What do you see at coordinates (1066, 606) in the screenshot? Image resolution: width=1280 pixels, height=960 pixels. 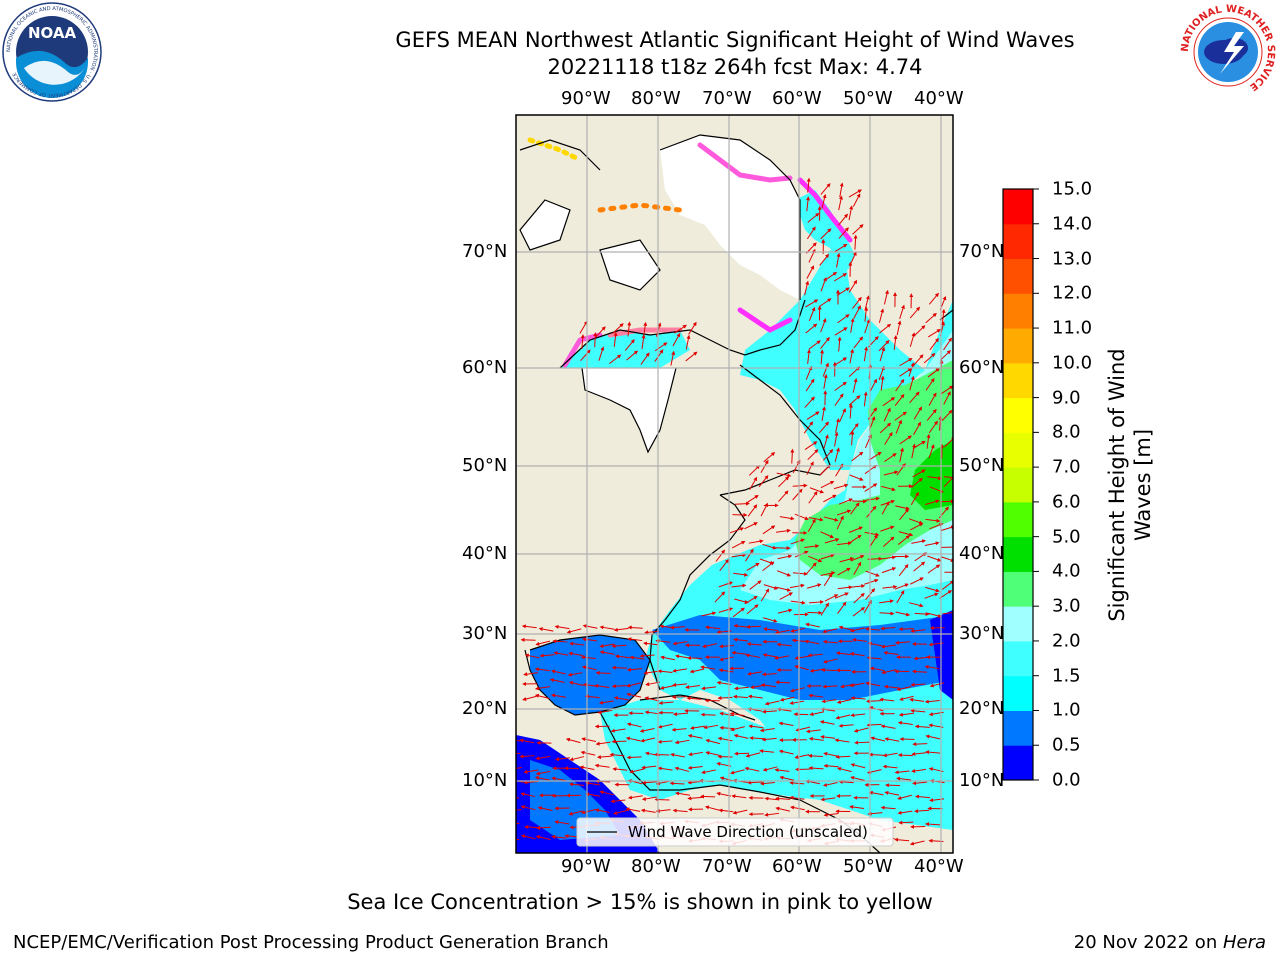 I see `colorbar-tick-label: 3.0` at bounding box center [1066, 606].